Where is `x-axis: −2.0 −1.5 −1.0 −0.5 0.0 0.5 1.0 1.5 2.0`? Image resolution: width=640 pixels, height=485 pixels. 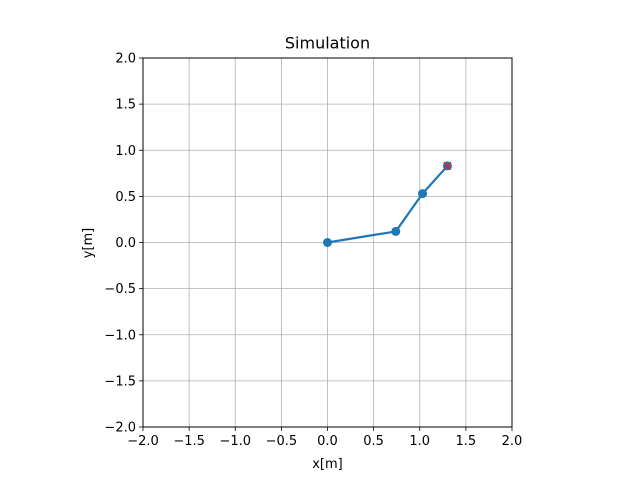 x-axis: −2.0 −1.5 −1.0 −0.5 0.0 0.5 1.0 1.5 2.0 is located at coordinates (324, 438).